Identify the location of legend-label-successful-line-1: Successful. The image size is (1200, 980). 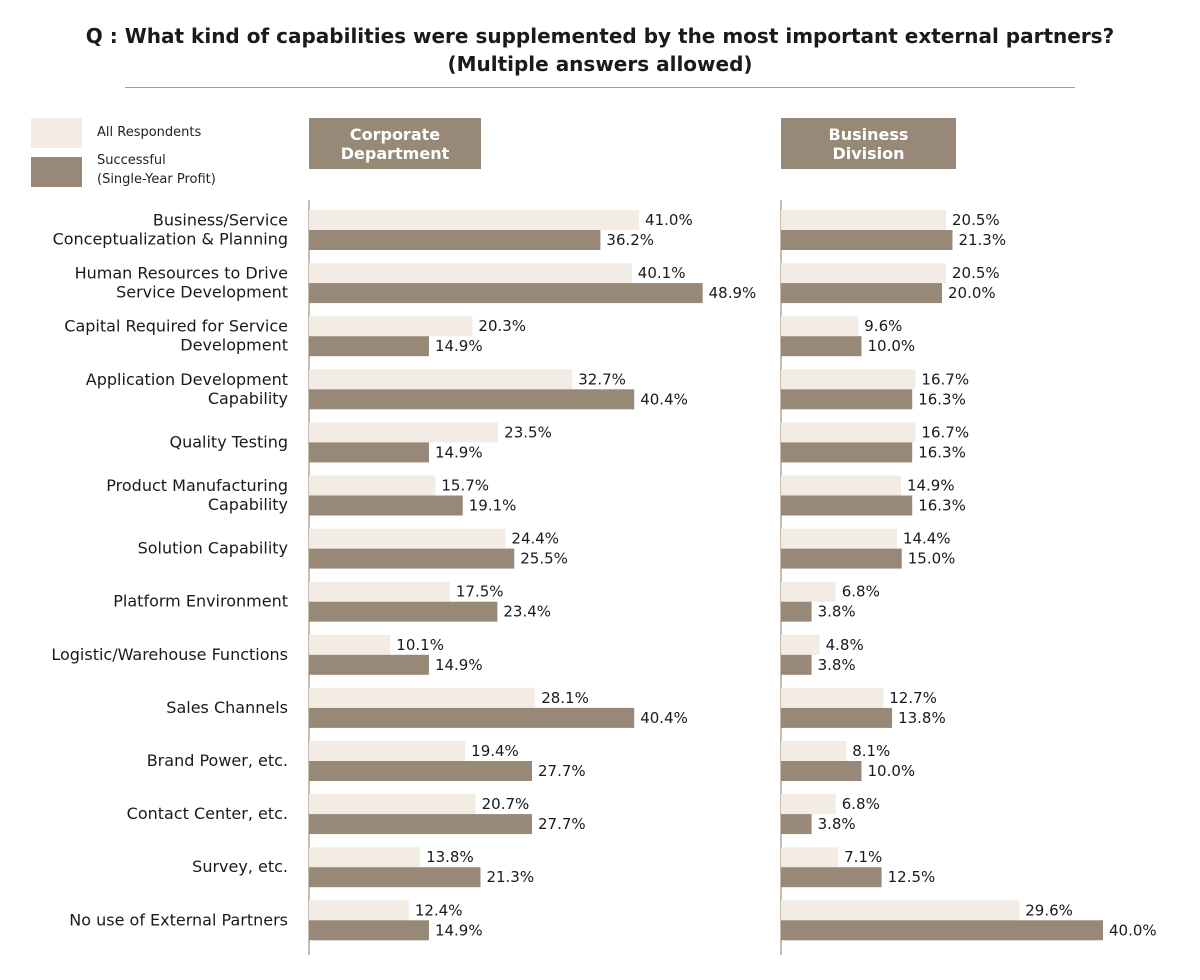
(131, 160).